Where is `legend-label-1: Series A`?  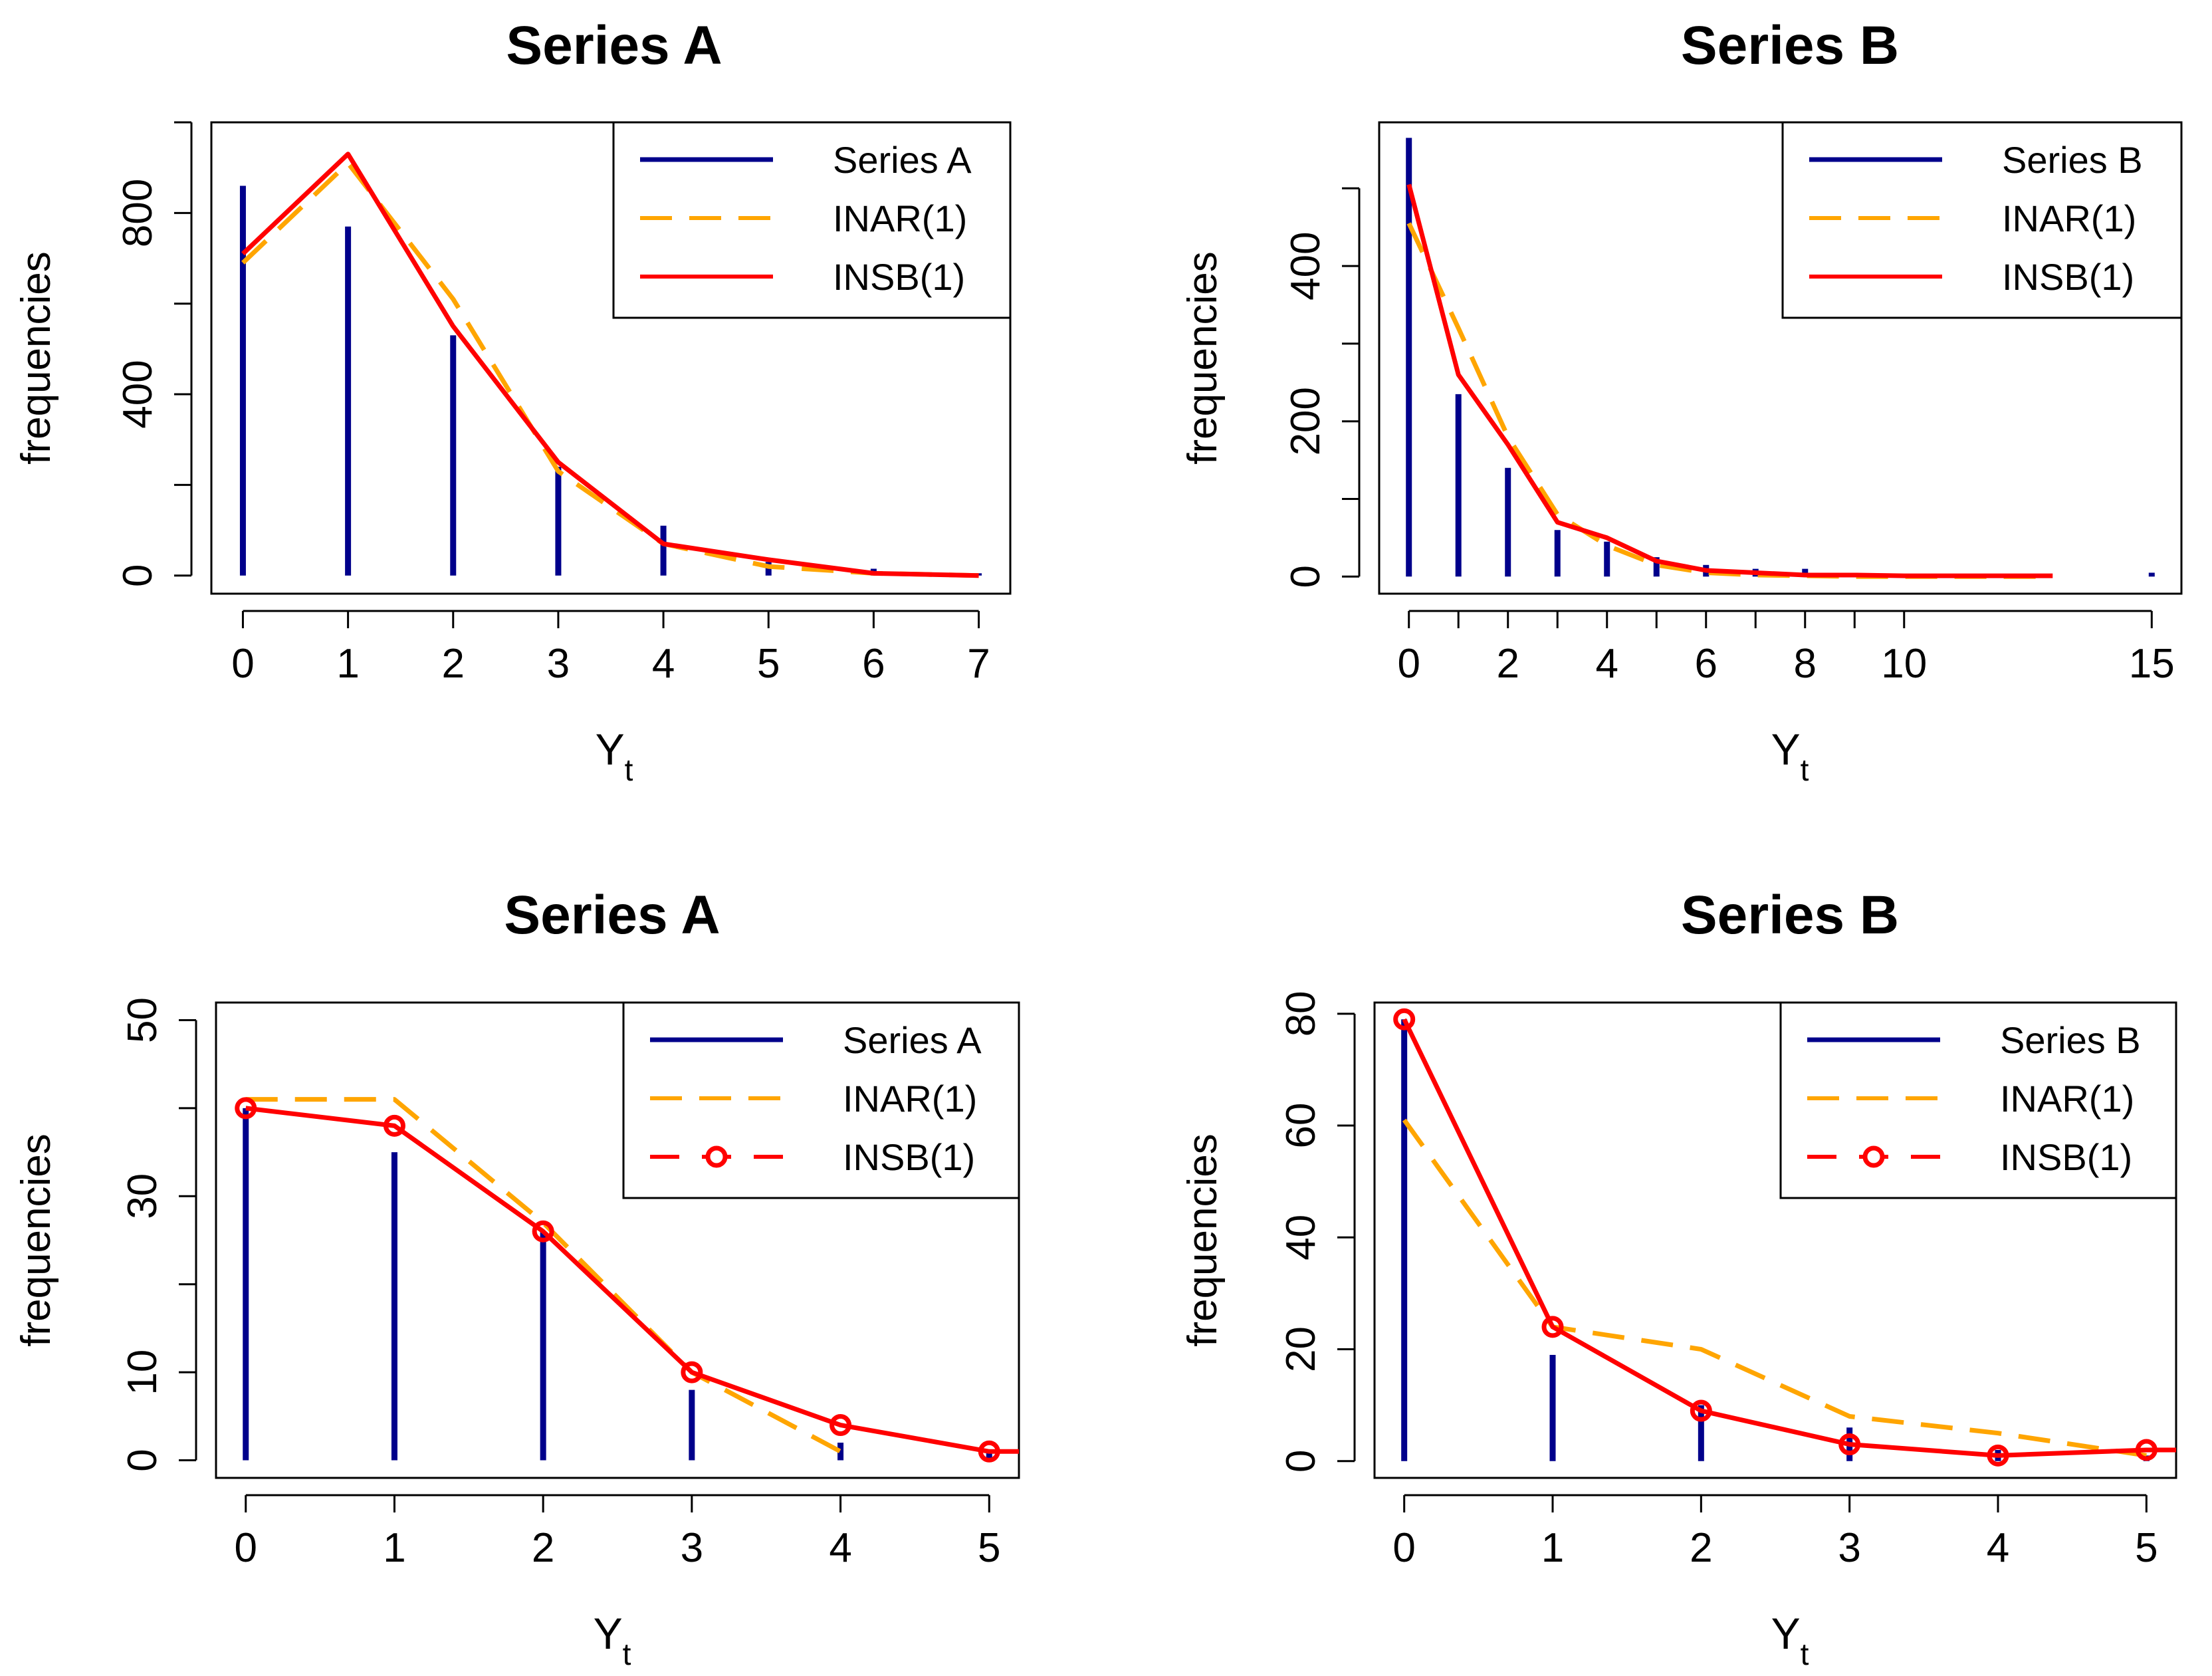
legend-label-1: Series A is located at coordinates (912, 1040).